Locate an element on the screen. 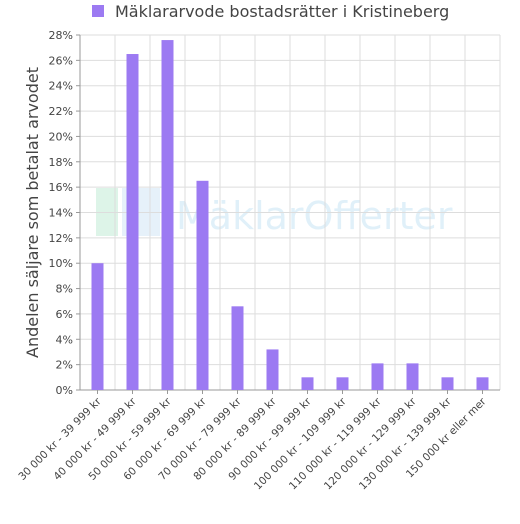  y-tick-label: 14% is located at coordinates (61, 213).